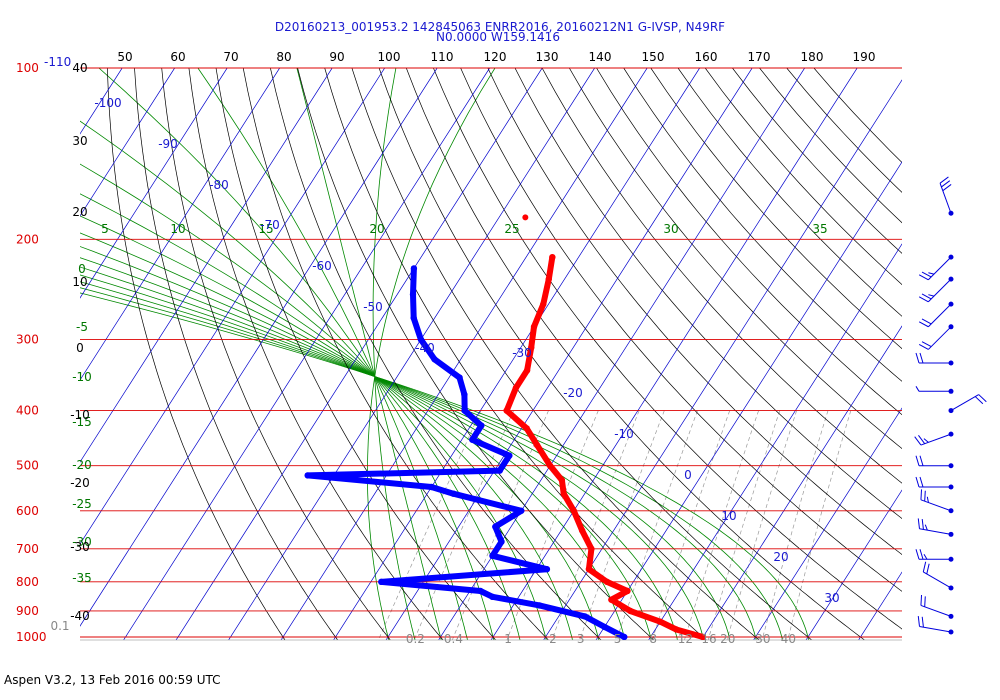 This screenshot has width=1000, height=700. What do you see at coordinates (685, 639) in the screenshot?
I see `mixing-ratio-label: 12` at bounding box center [685, 639].